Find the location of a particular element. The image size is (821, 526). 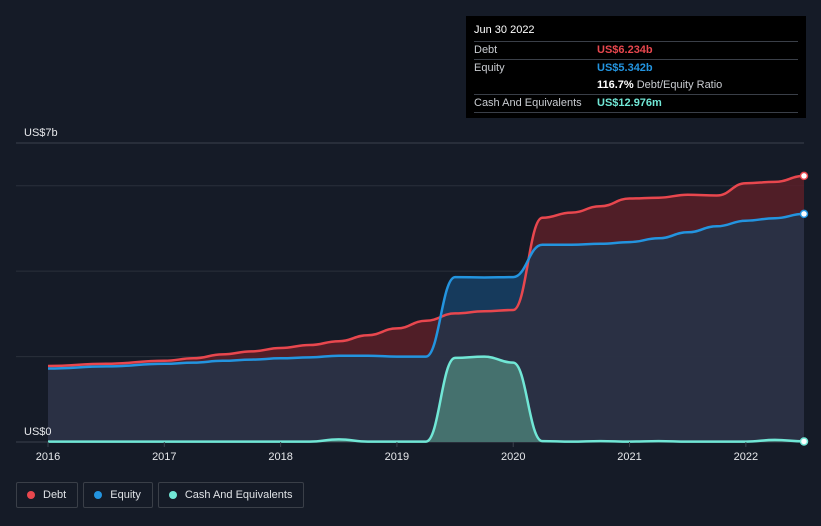

tooltip-row-equity: Equity US$5.342b is located at coordinates (636, 68).